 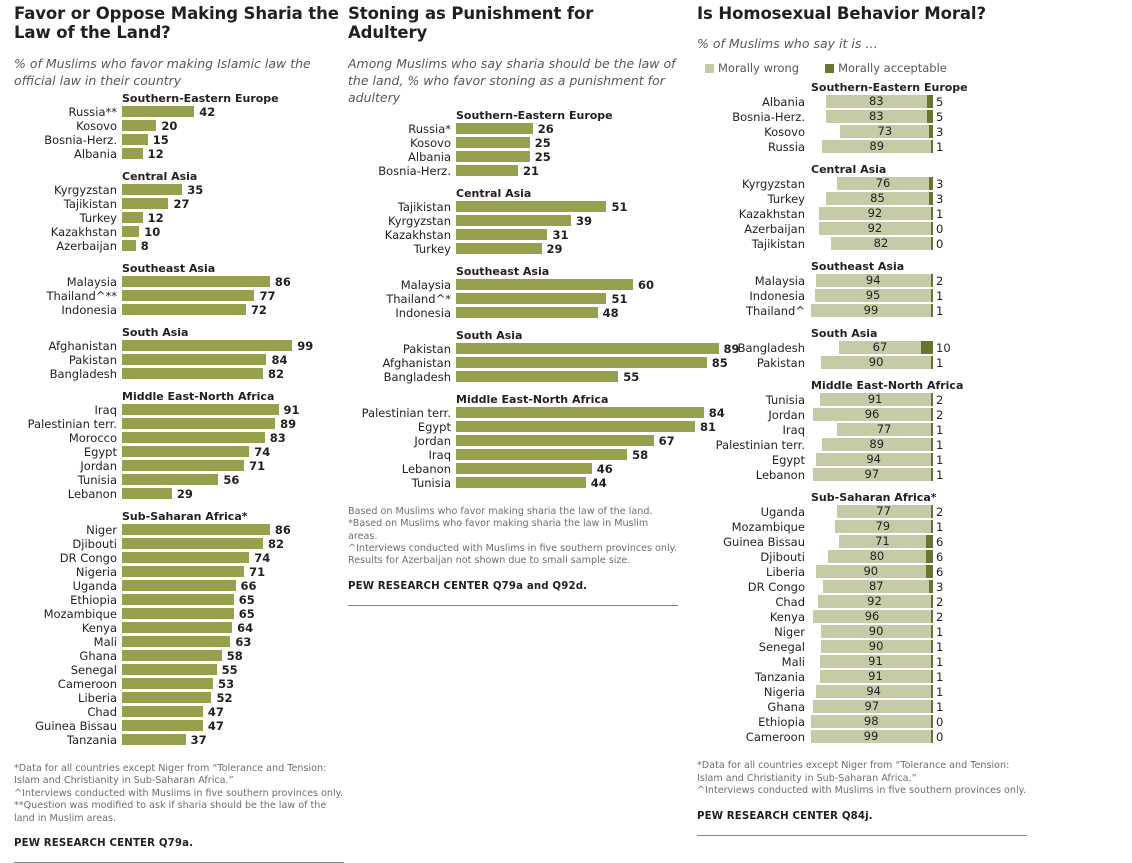 What do you see at coordinates (862, 429) in the screenshot?
I see `chart-row: Iraq 77 1` at bounding box center [862, 429].